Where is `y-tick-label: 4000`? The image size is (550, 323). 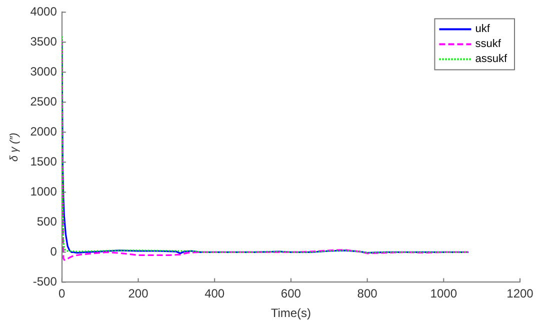 y-tick-label: 4000 is located at coordinates (44, 11).